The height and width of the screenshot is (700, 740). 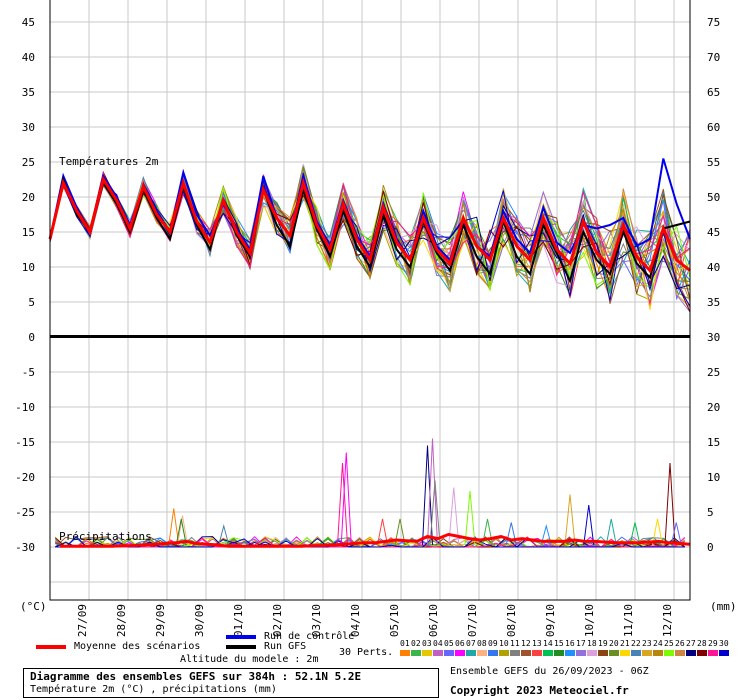 What do you see at coordinates (570, 643) in the screenshot?
I see `member-number-label: 16` at bounding box center [570, 643].